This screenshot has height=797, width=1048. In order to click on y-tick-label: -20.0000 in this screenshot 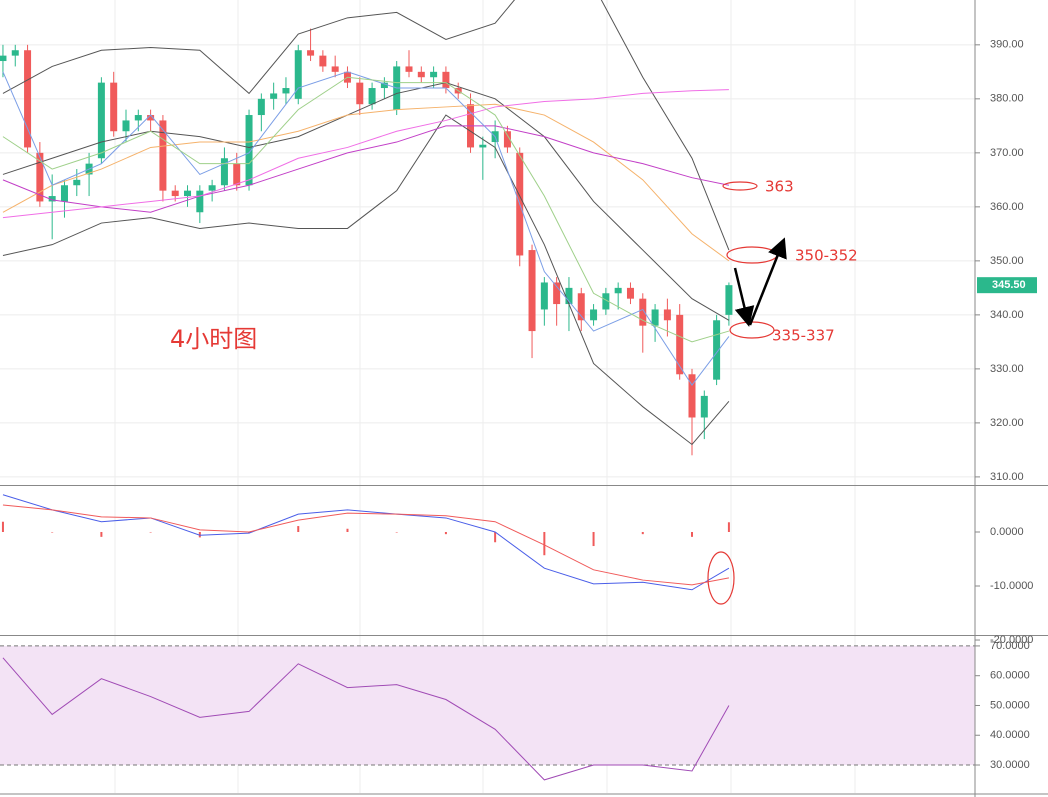, I will do `click(1011, 640)`.